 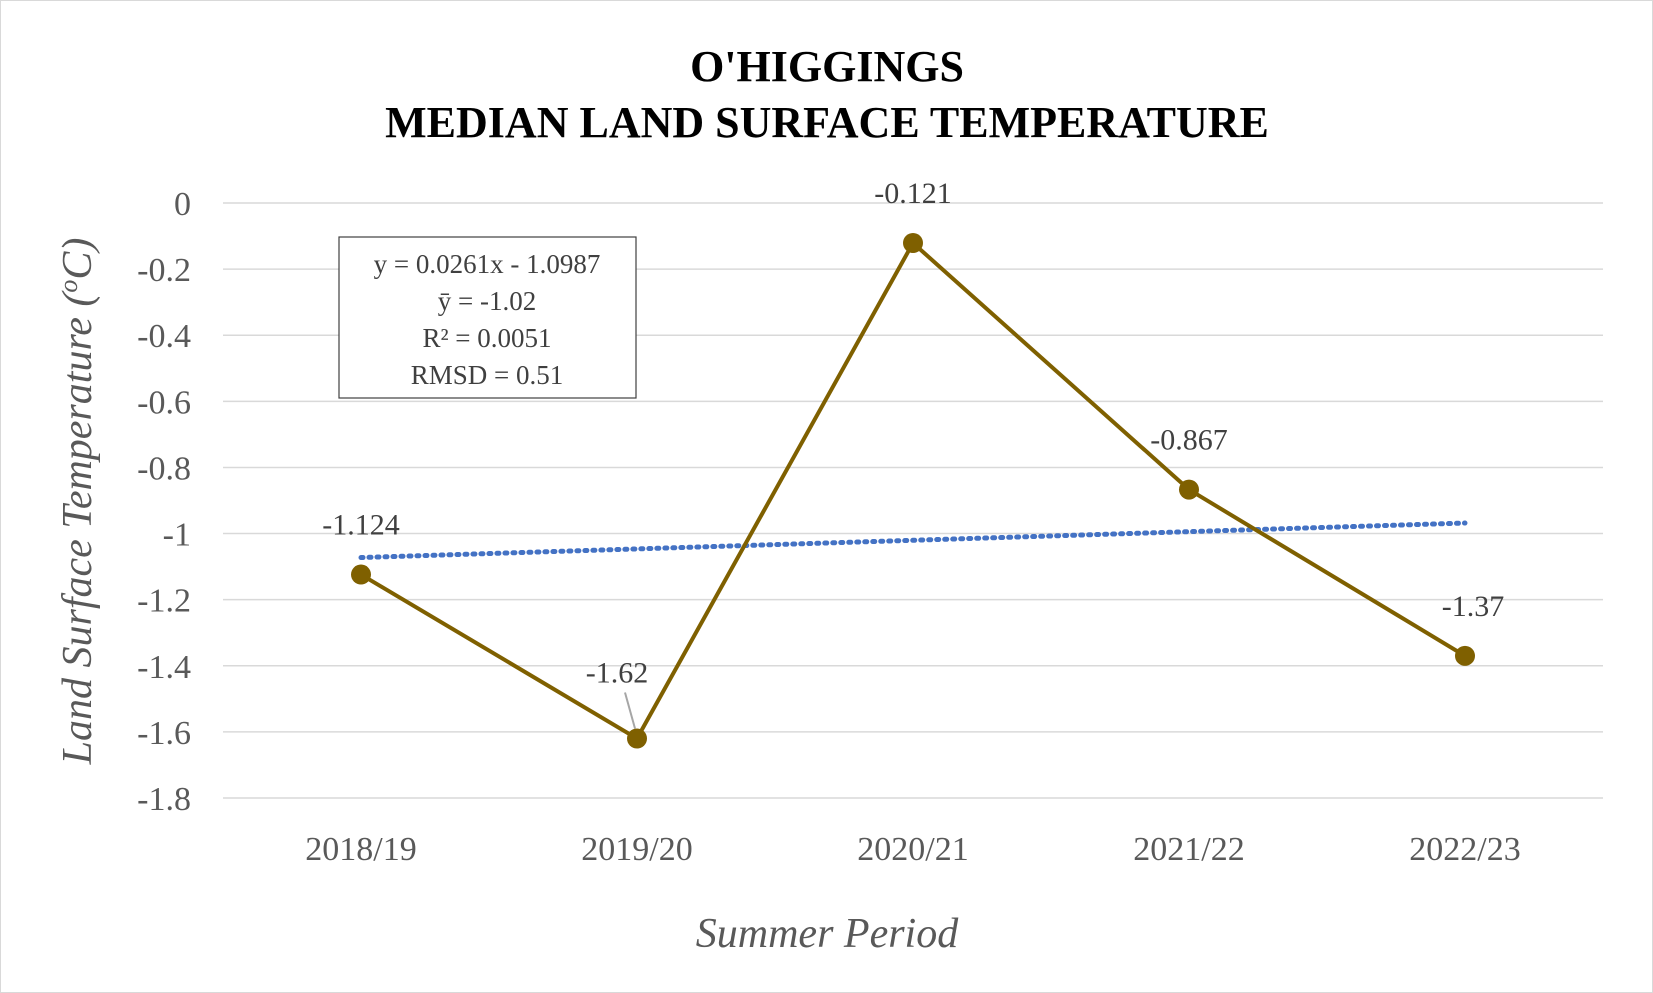 I want to click on y-tick-label: -1, so click(x=177, y=535).